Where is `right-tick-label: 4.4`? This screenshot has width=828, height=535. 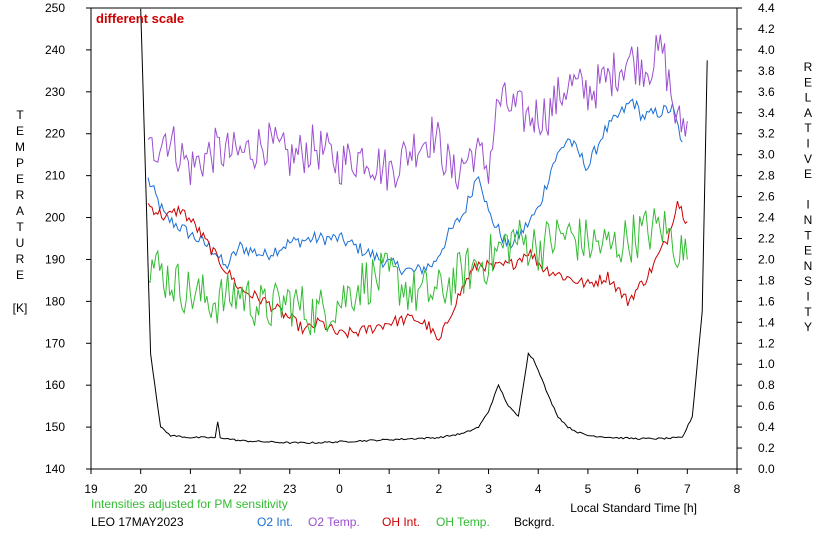
right-tick-label: 4.4 is located at coordinates (766, 8).